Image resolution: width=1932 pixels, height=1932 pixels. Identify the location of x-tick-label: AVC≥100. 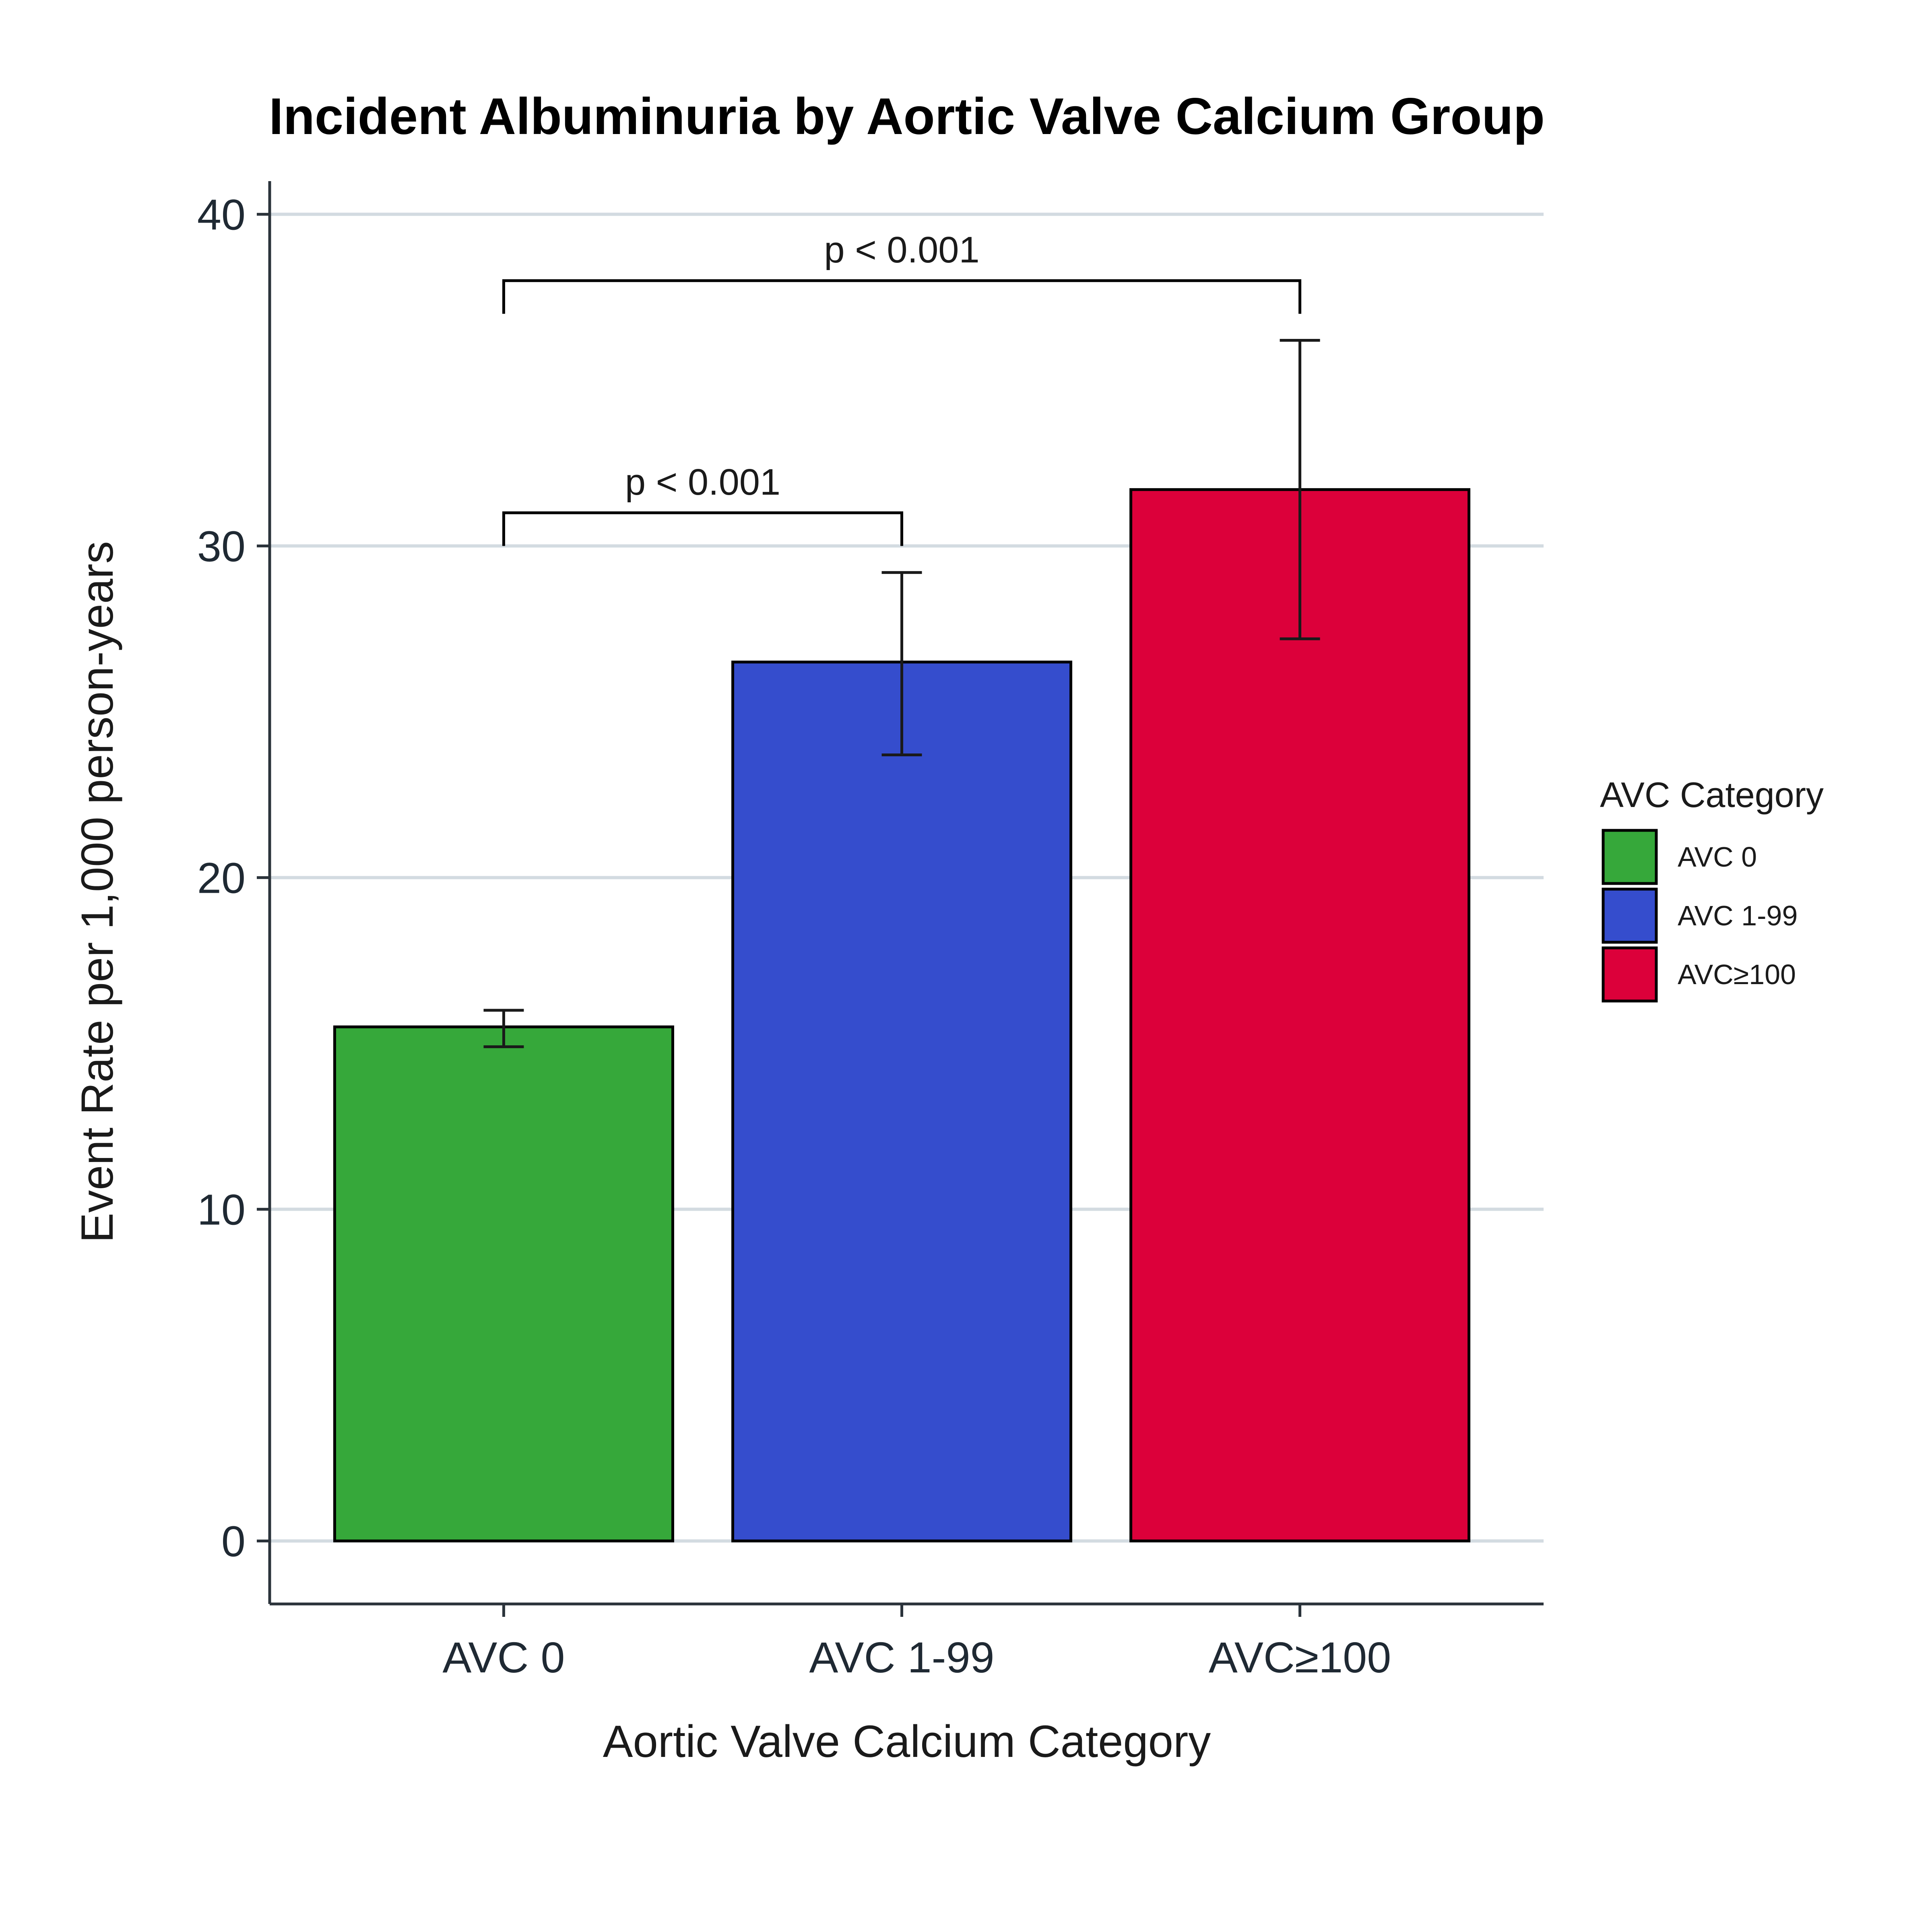
(1300, 1657).